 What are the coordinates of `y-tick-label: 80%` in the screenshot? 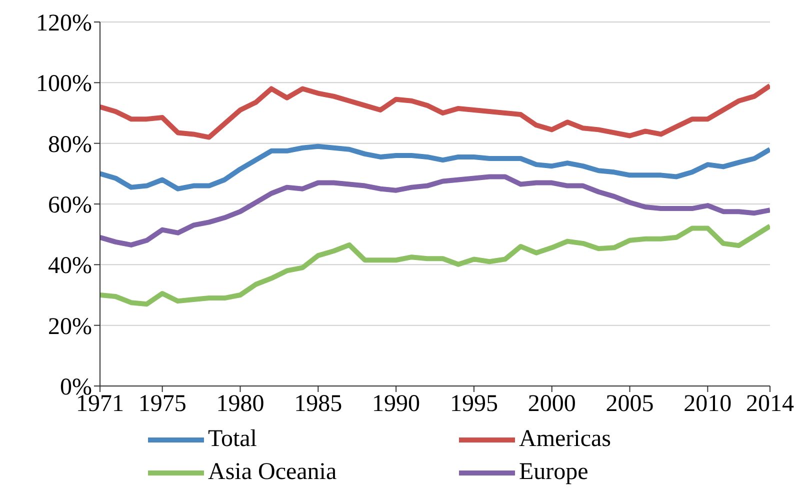 It's located at (70, 145).